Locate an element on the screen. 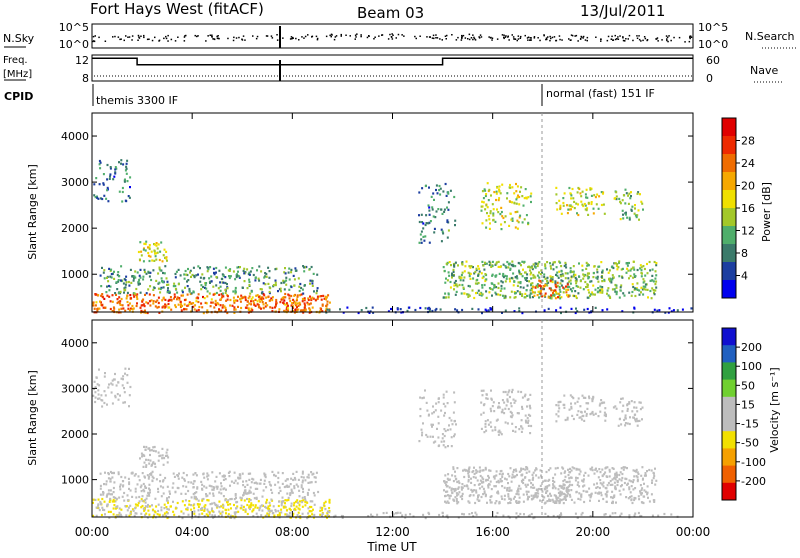  x-tick-label: 04:00 is located at coordinates (192, 532).